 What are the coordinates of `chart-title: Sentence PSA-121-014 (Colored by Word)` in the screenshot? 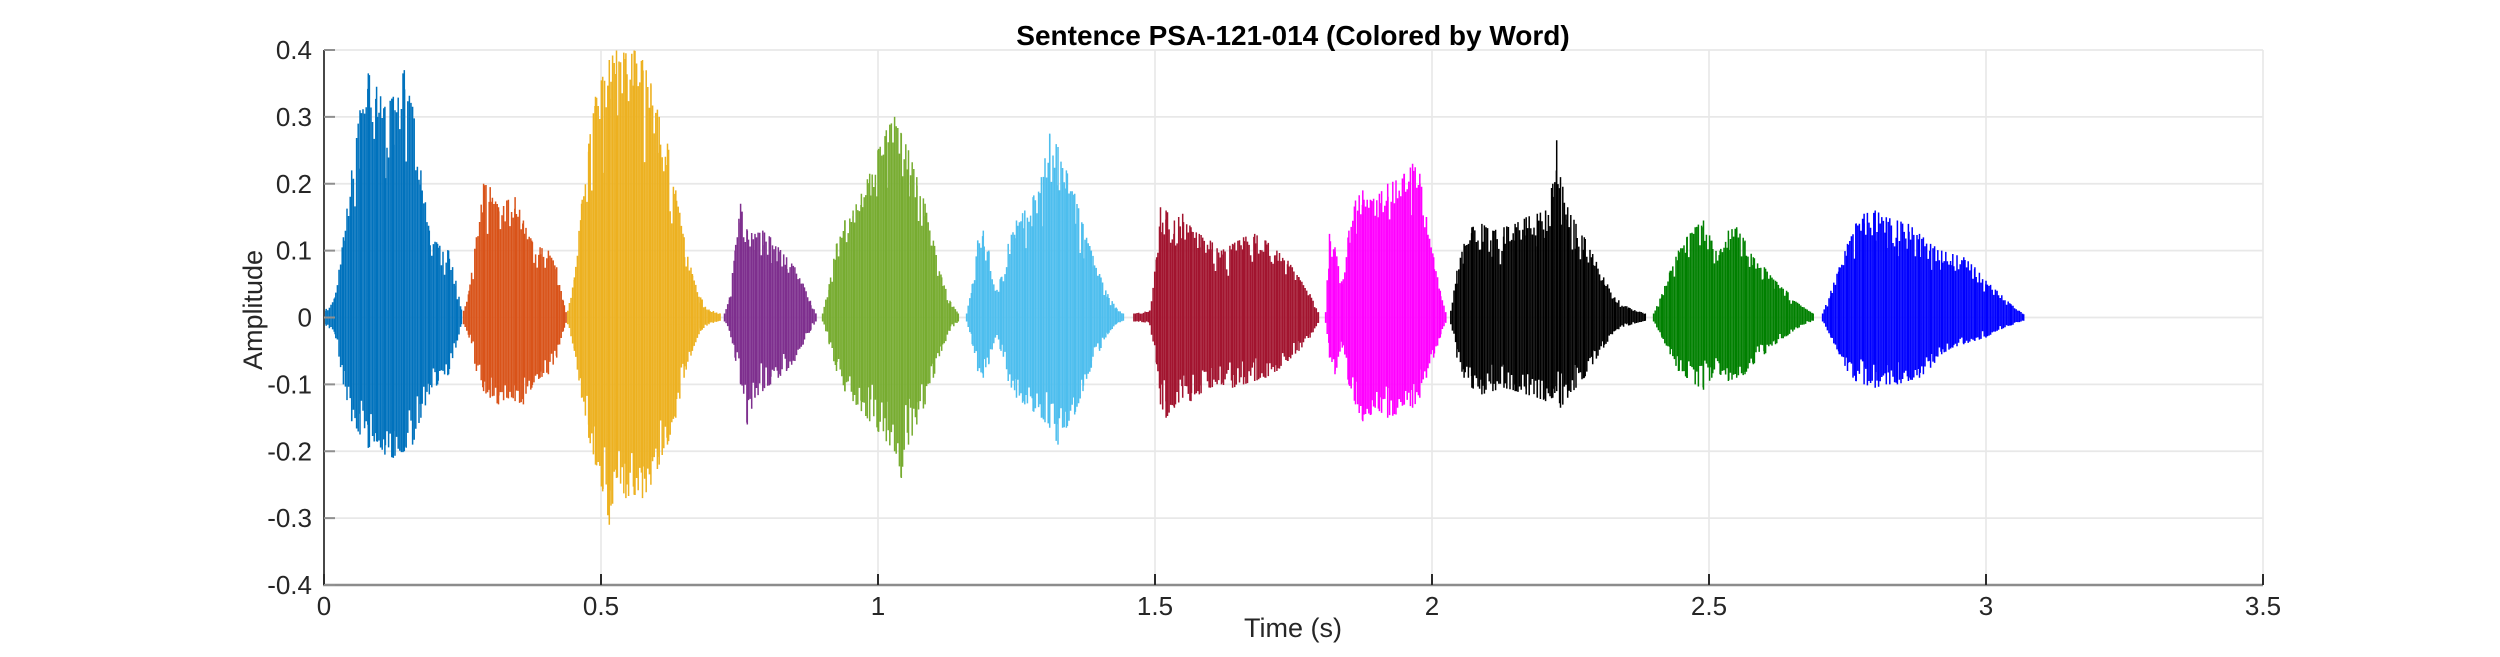 It's located at (1292, 35).